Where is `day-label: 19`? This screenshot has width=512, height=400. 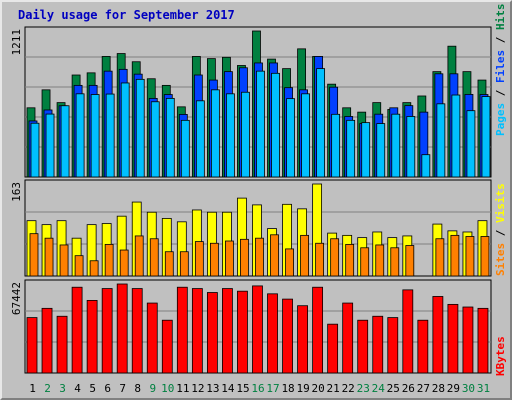
day-label: 19 is located at coordinates (302, 388).